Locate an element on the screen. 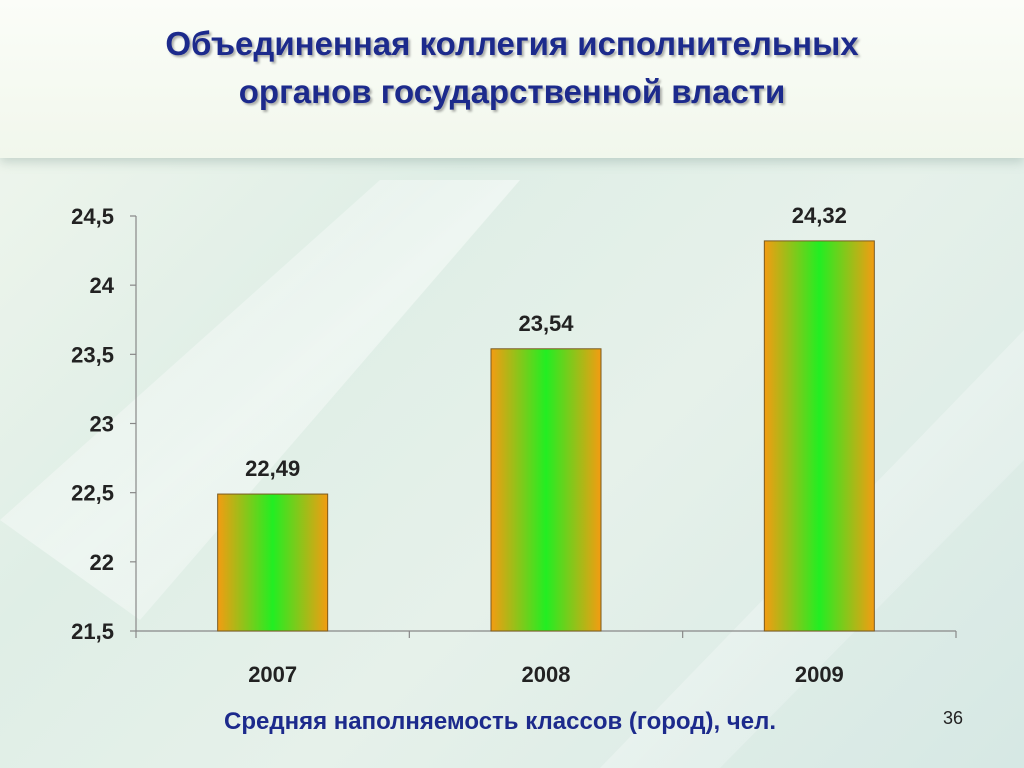 The width and height of the screenshot is (1024, 768). page-number: 36 is located at coordinates (953, 718).